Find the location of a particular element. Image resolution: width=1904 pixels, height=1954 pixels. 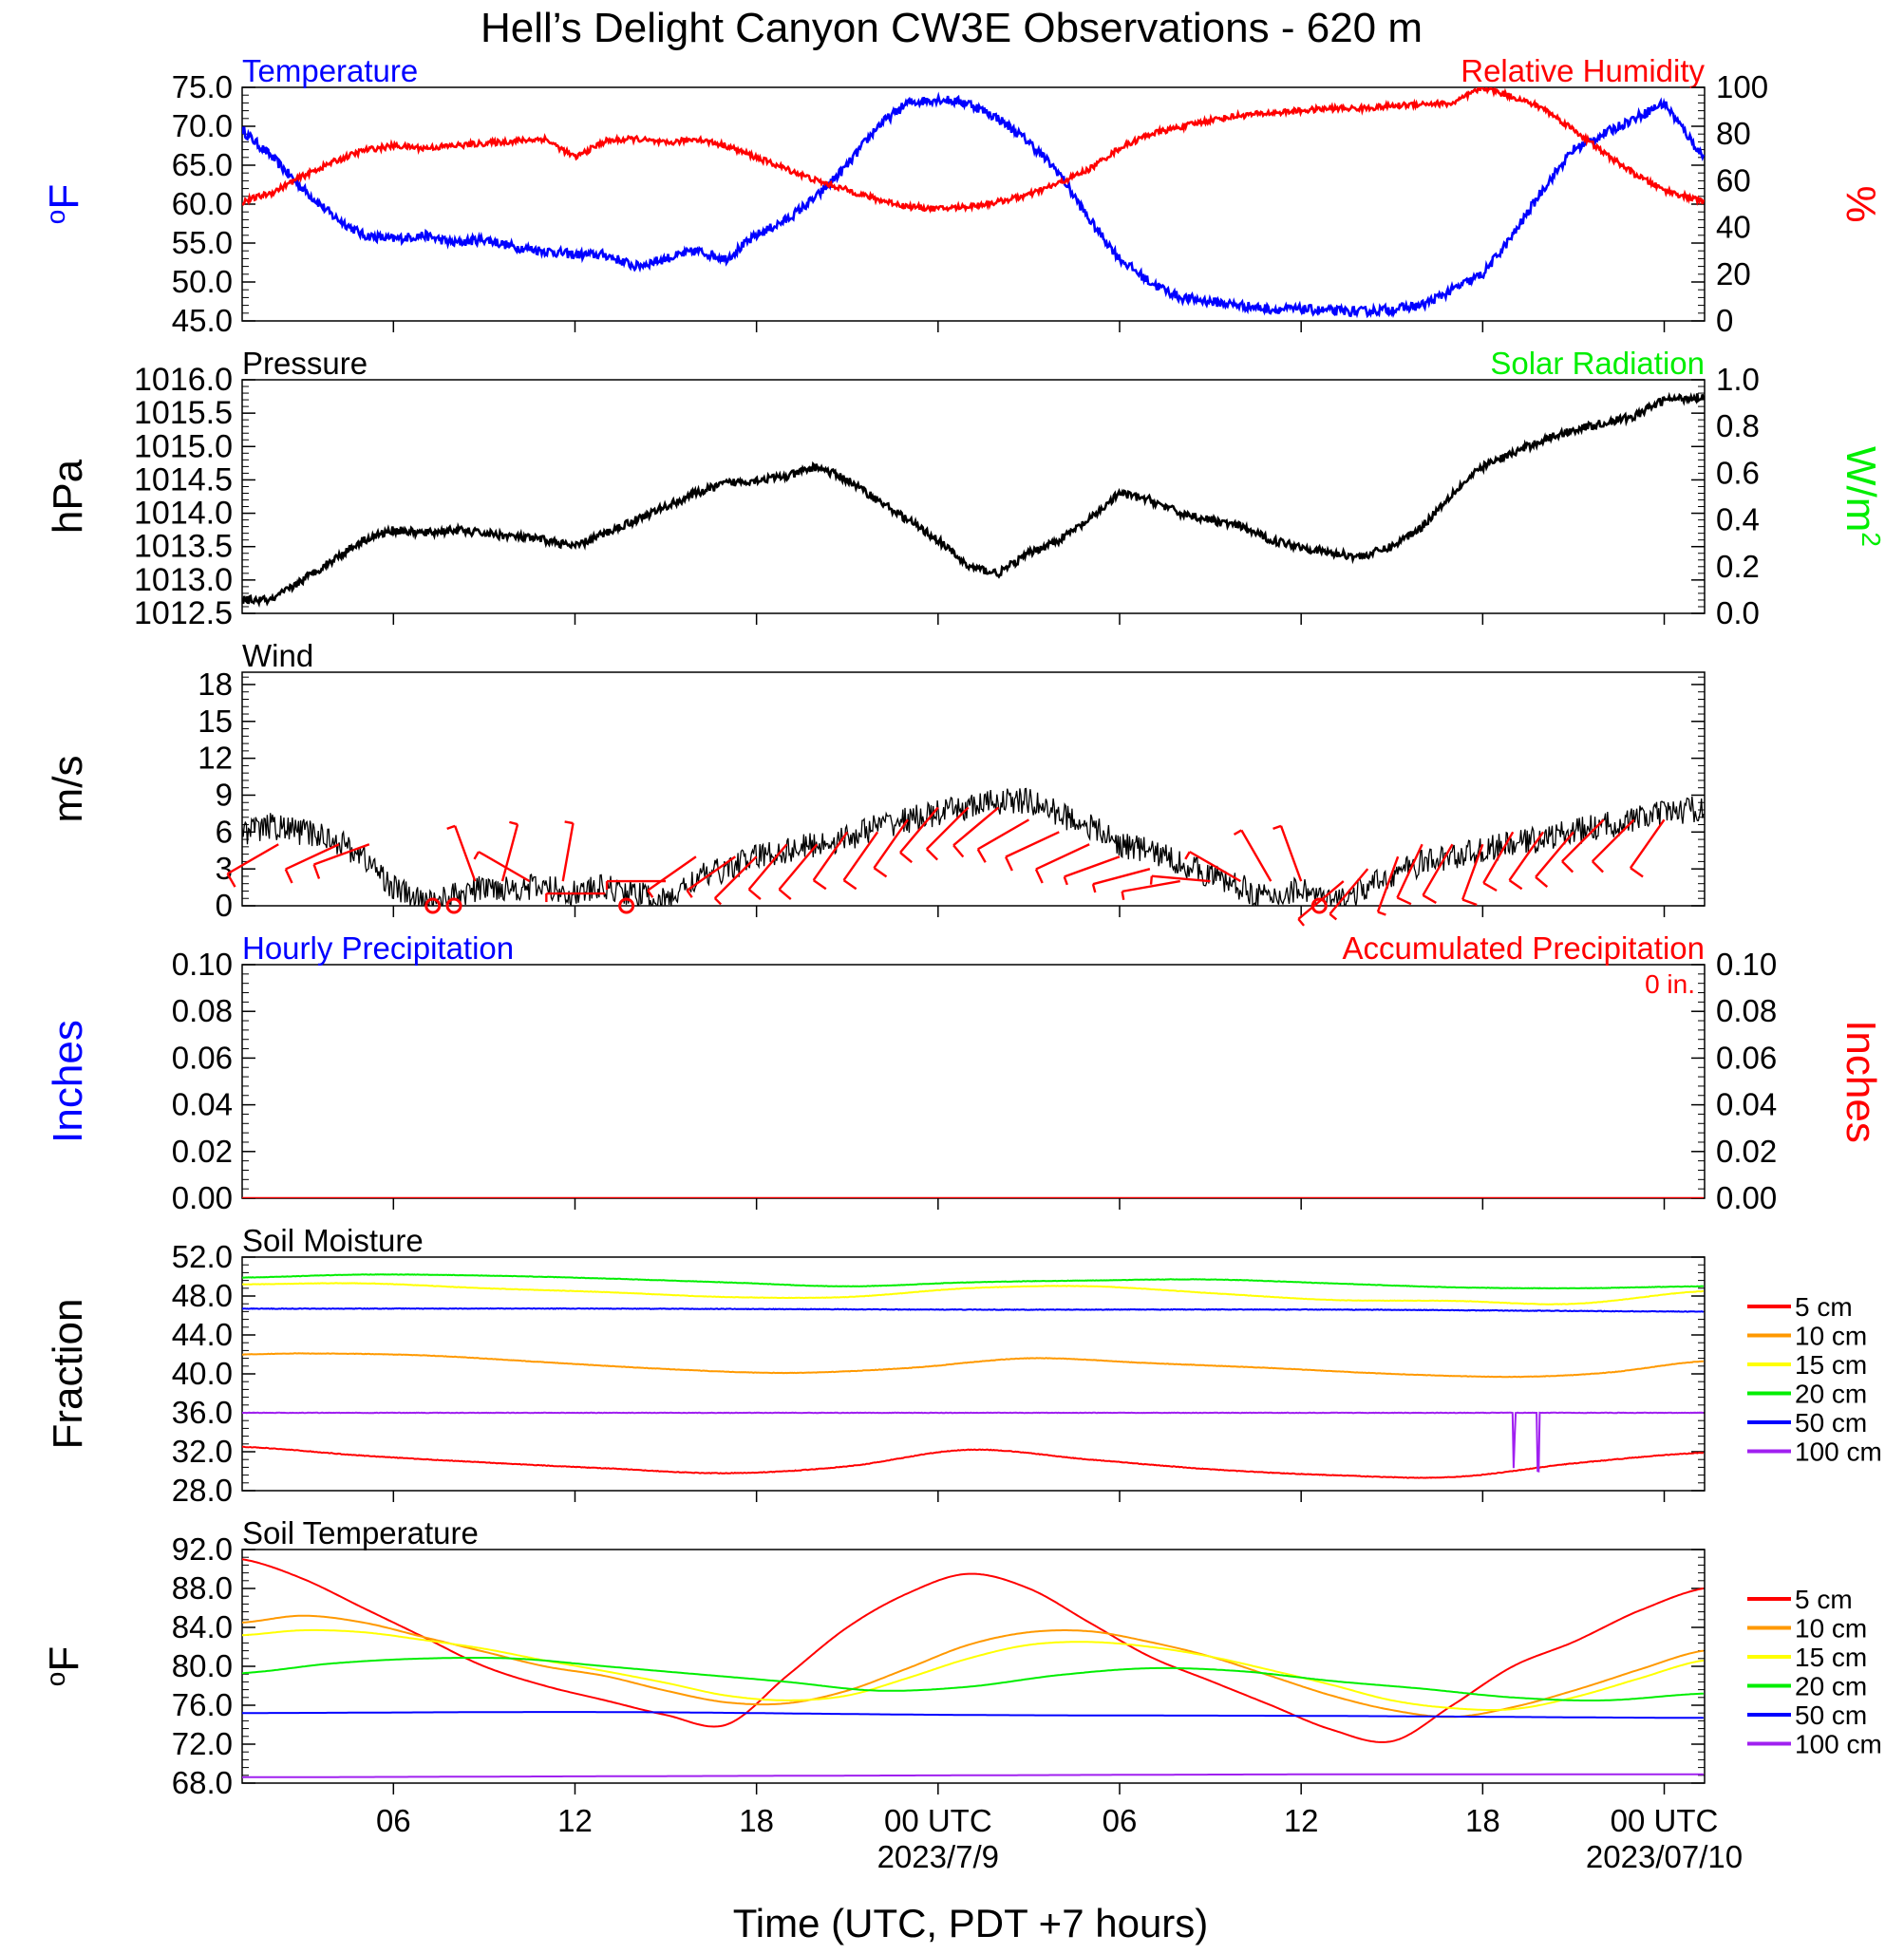

x-tick-label: 06 is located at coordinates (393, 1820).